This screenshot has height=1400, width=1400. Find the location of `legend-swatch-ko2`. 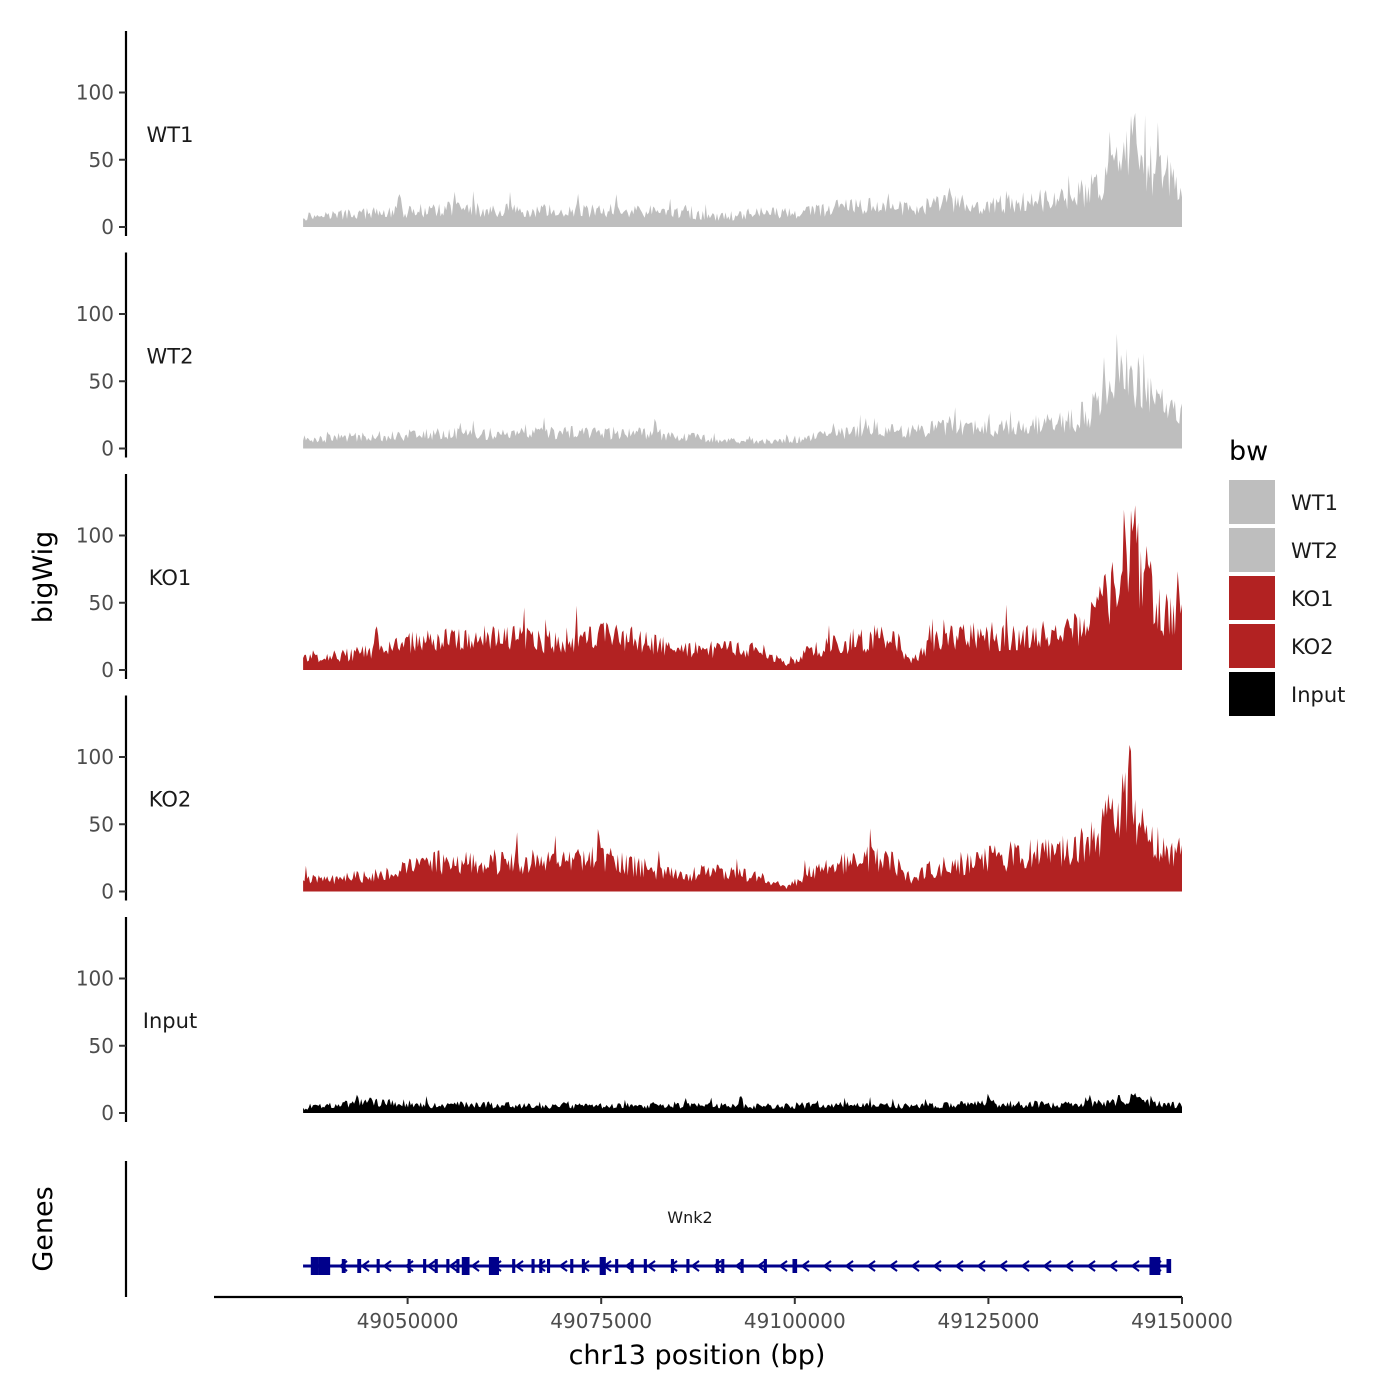

legend-swatch-ko2 is located at coordinates (1252, 646).